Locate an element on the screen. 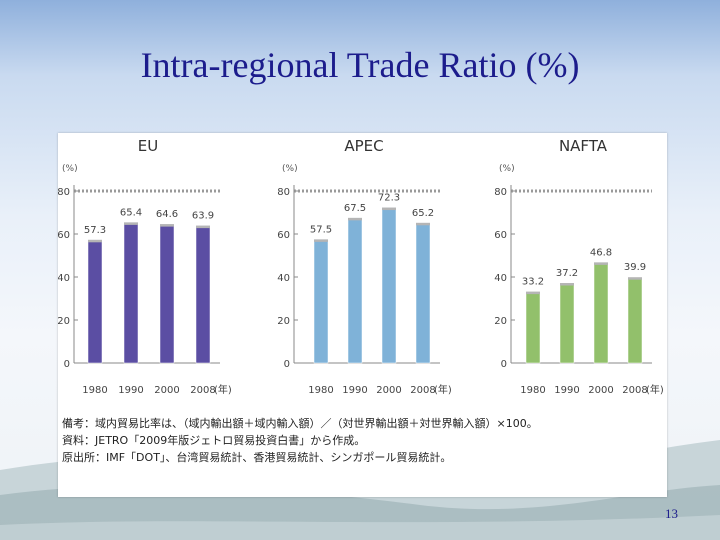 The image size is (720, 540). data-label: 37.2 is located at coordinates (567, 273).